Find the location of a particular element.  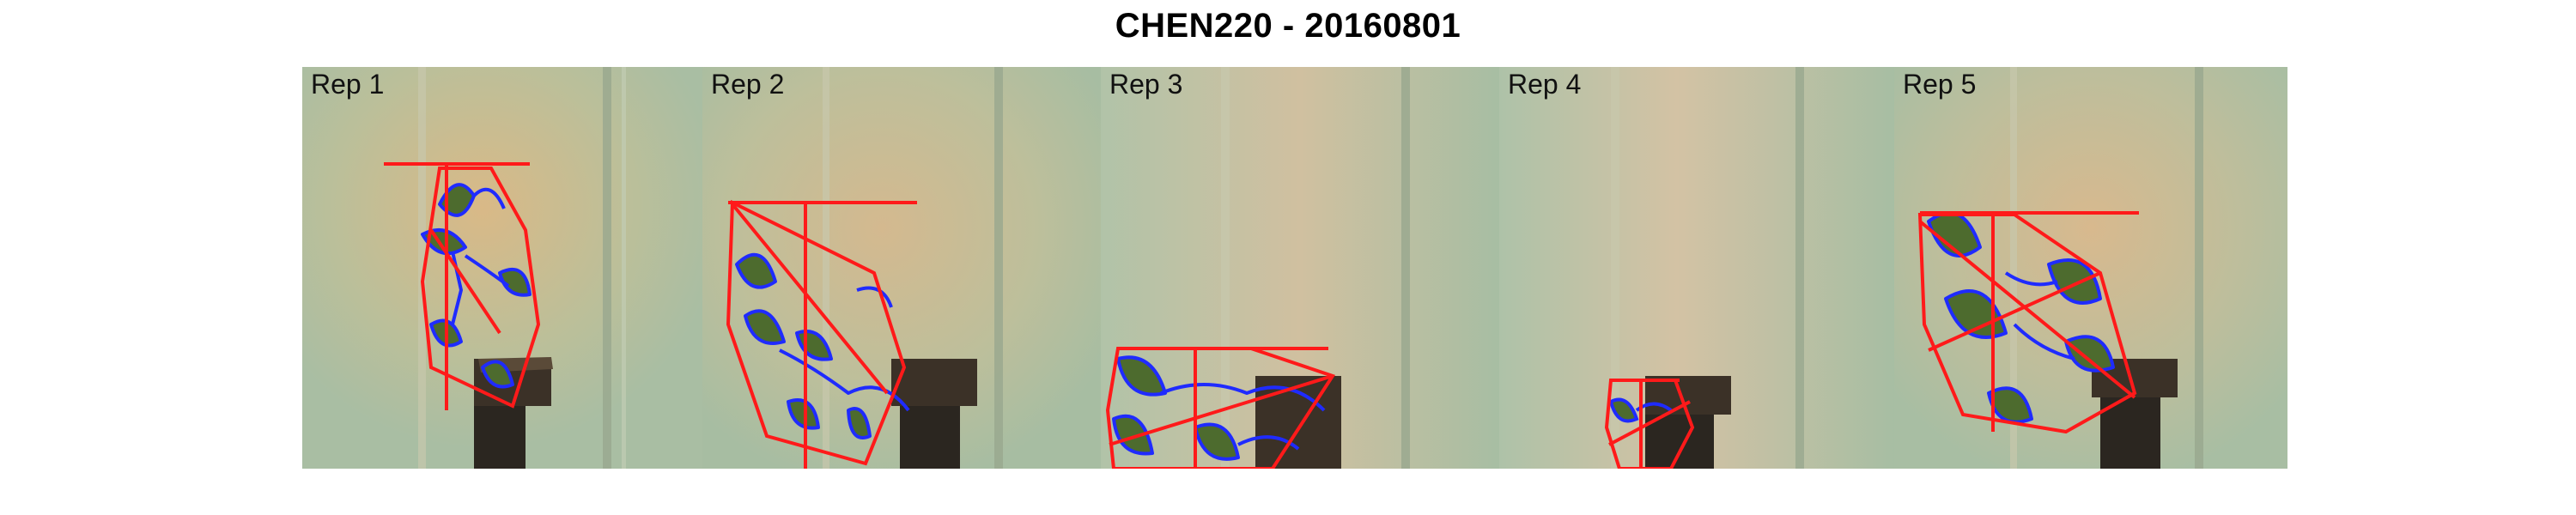

rep-1-panel: Rep 1 is located at coordinates (502, 268).